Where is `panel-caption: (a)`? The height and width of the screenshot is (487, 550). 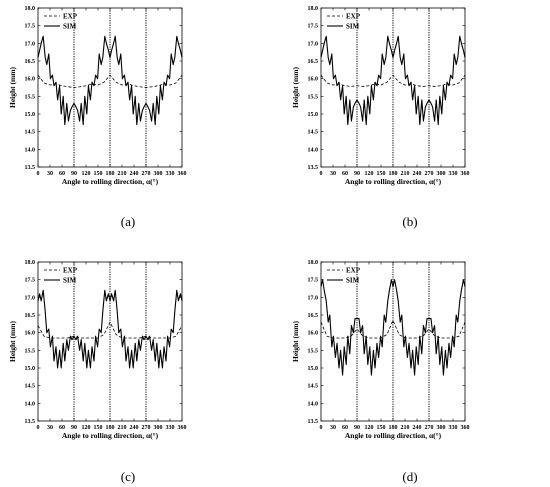
panel-caption: (a) is located at coordinates (128, 221).